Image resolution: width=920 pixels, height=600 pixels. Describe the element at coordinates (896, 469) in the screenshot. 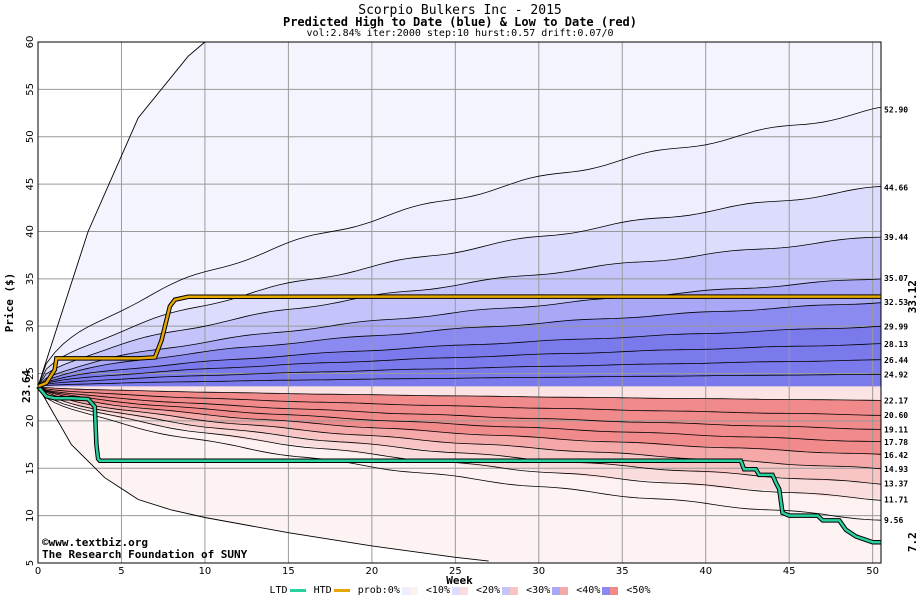

I see `level-label: 14.93` at that location.